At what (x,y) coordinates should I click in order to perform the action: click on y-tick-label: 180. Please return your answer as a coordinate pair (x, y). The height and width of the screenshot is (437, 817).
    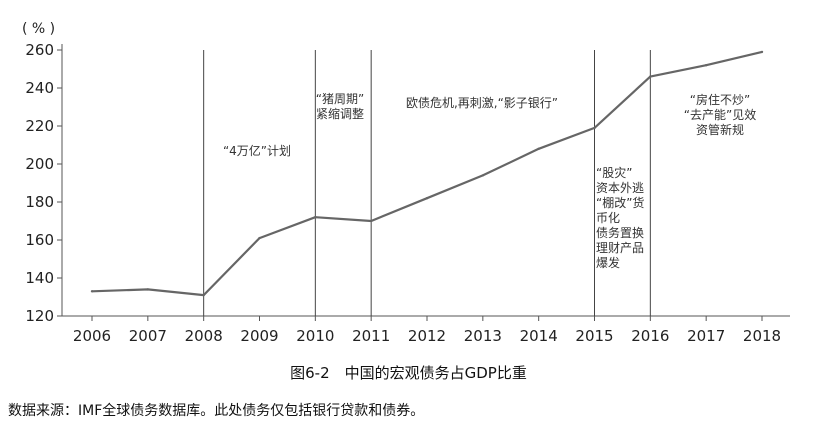
    Looking at the image, I should click on (39, 202).